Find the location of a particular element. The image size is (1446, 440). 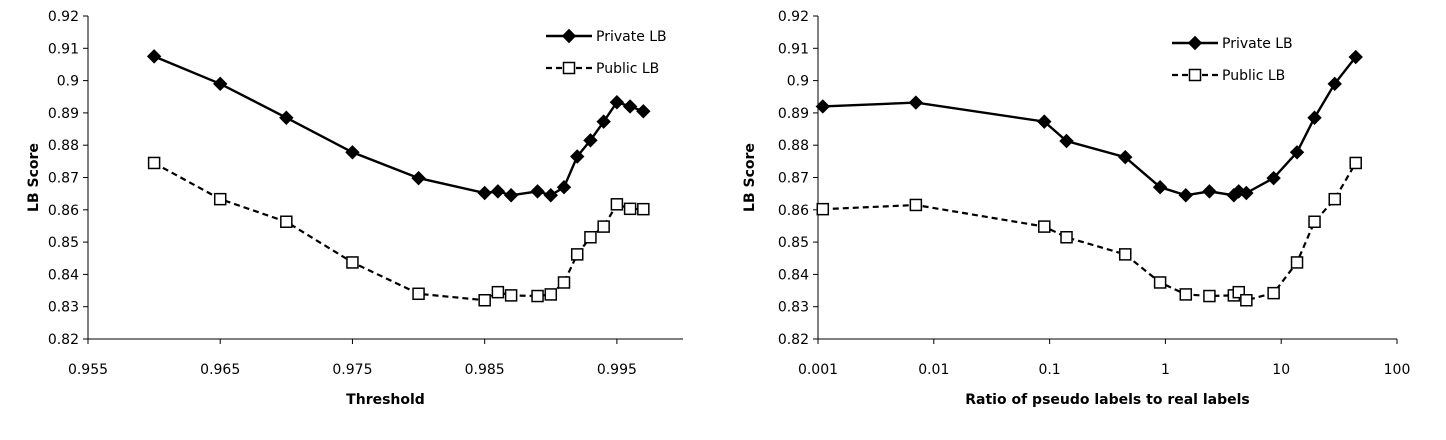

x-tick-label: 0.975 is located at coordinates (352, 370).